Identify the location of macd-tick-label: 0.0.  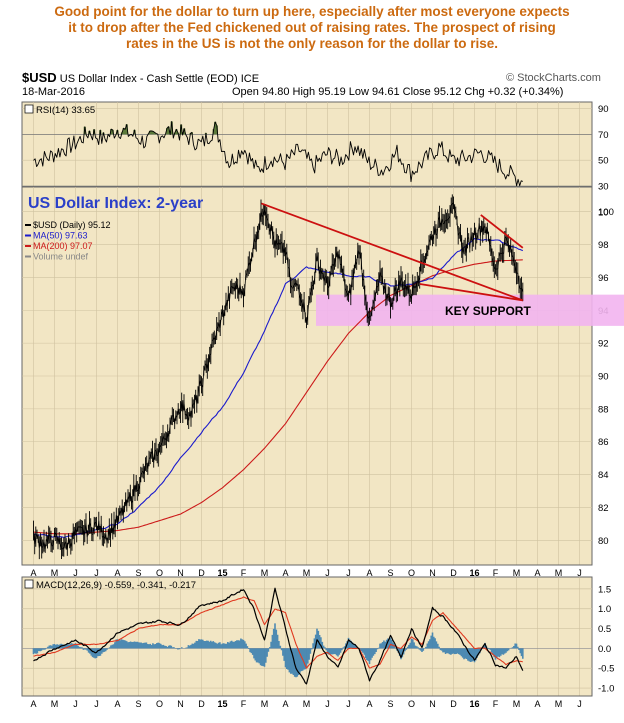
(604, 649).